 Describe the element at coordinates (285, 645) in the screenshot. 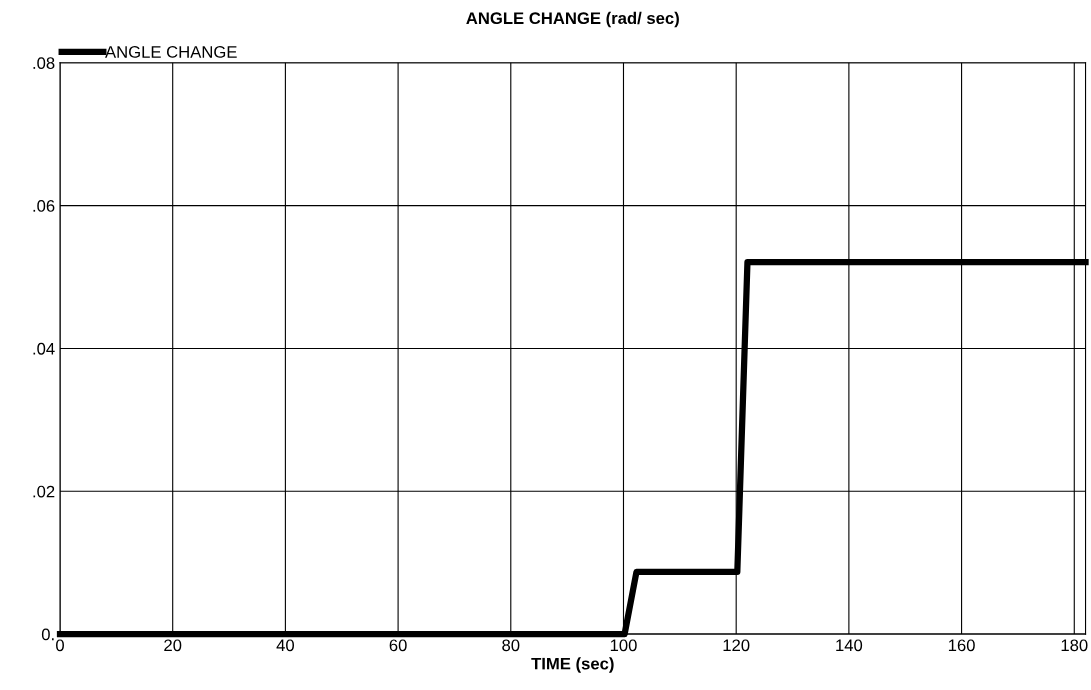

I see `x-tick-label: 40` at that location.